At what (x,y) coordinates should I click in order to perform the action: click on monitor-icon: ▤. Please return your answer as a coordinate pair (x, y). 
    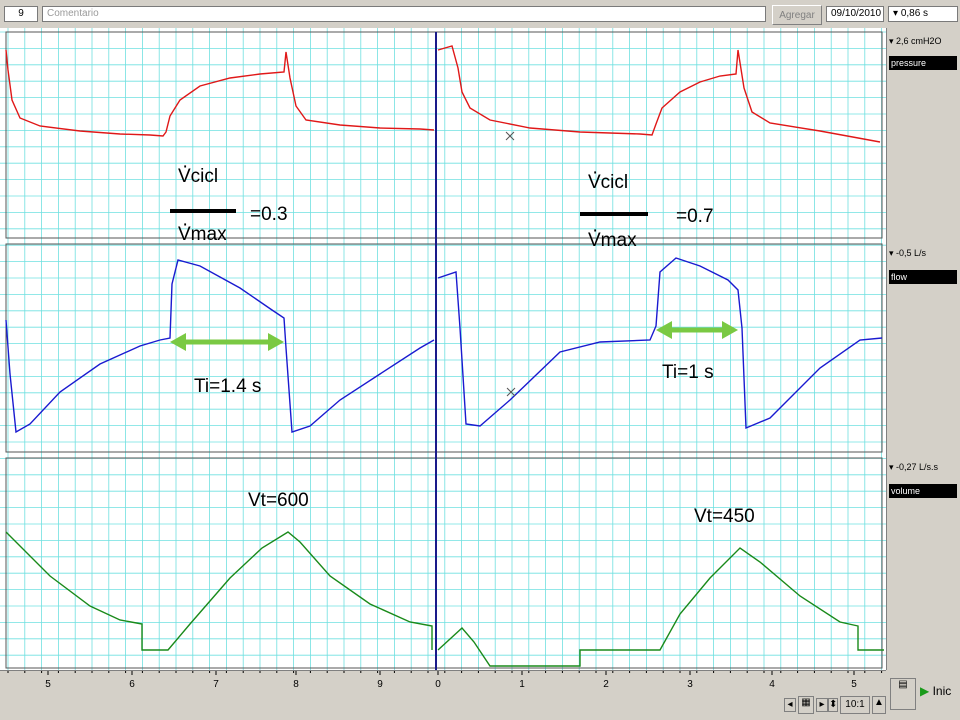
    Looking at the image, I should click on (903, 694).